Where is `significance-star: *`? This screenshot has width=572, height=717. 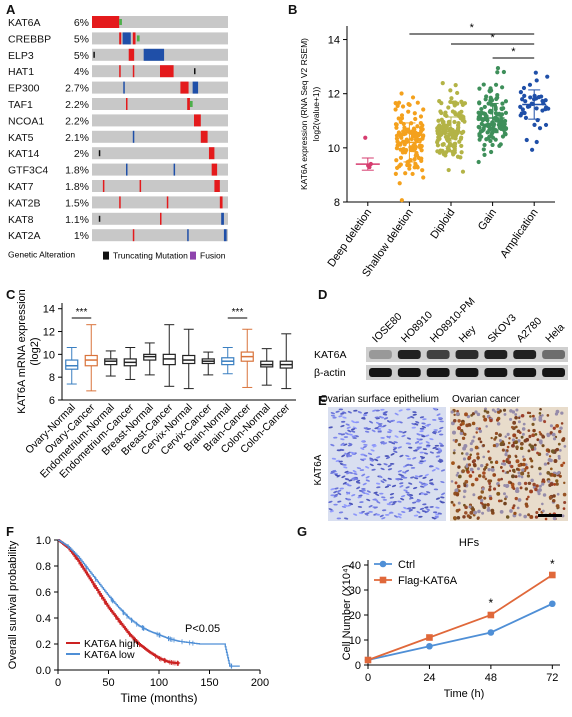 significance-star: * is located at coordinates (513, 52).